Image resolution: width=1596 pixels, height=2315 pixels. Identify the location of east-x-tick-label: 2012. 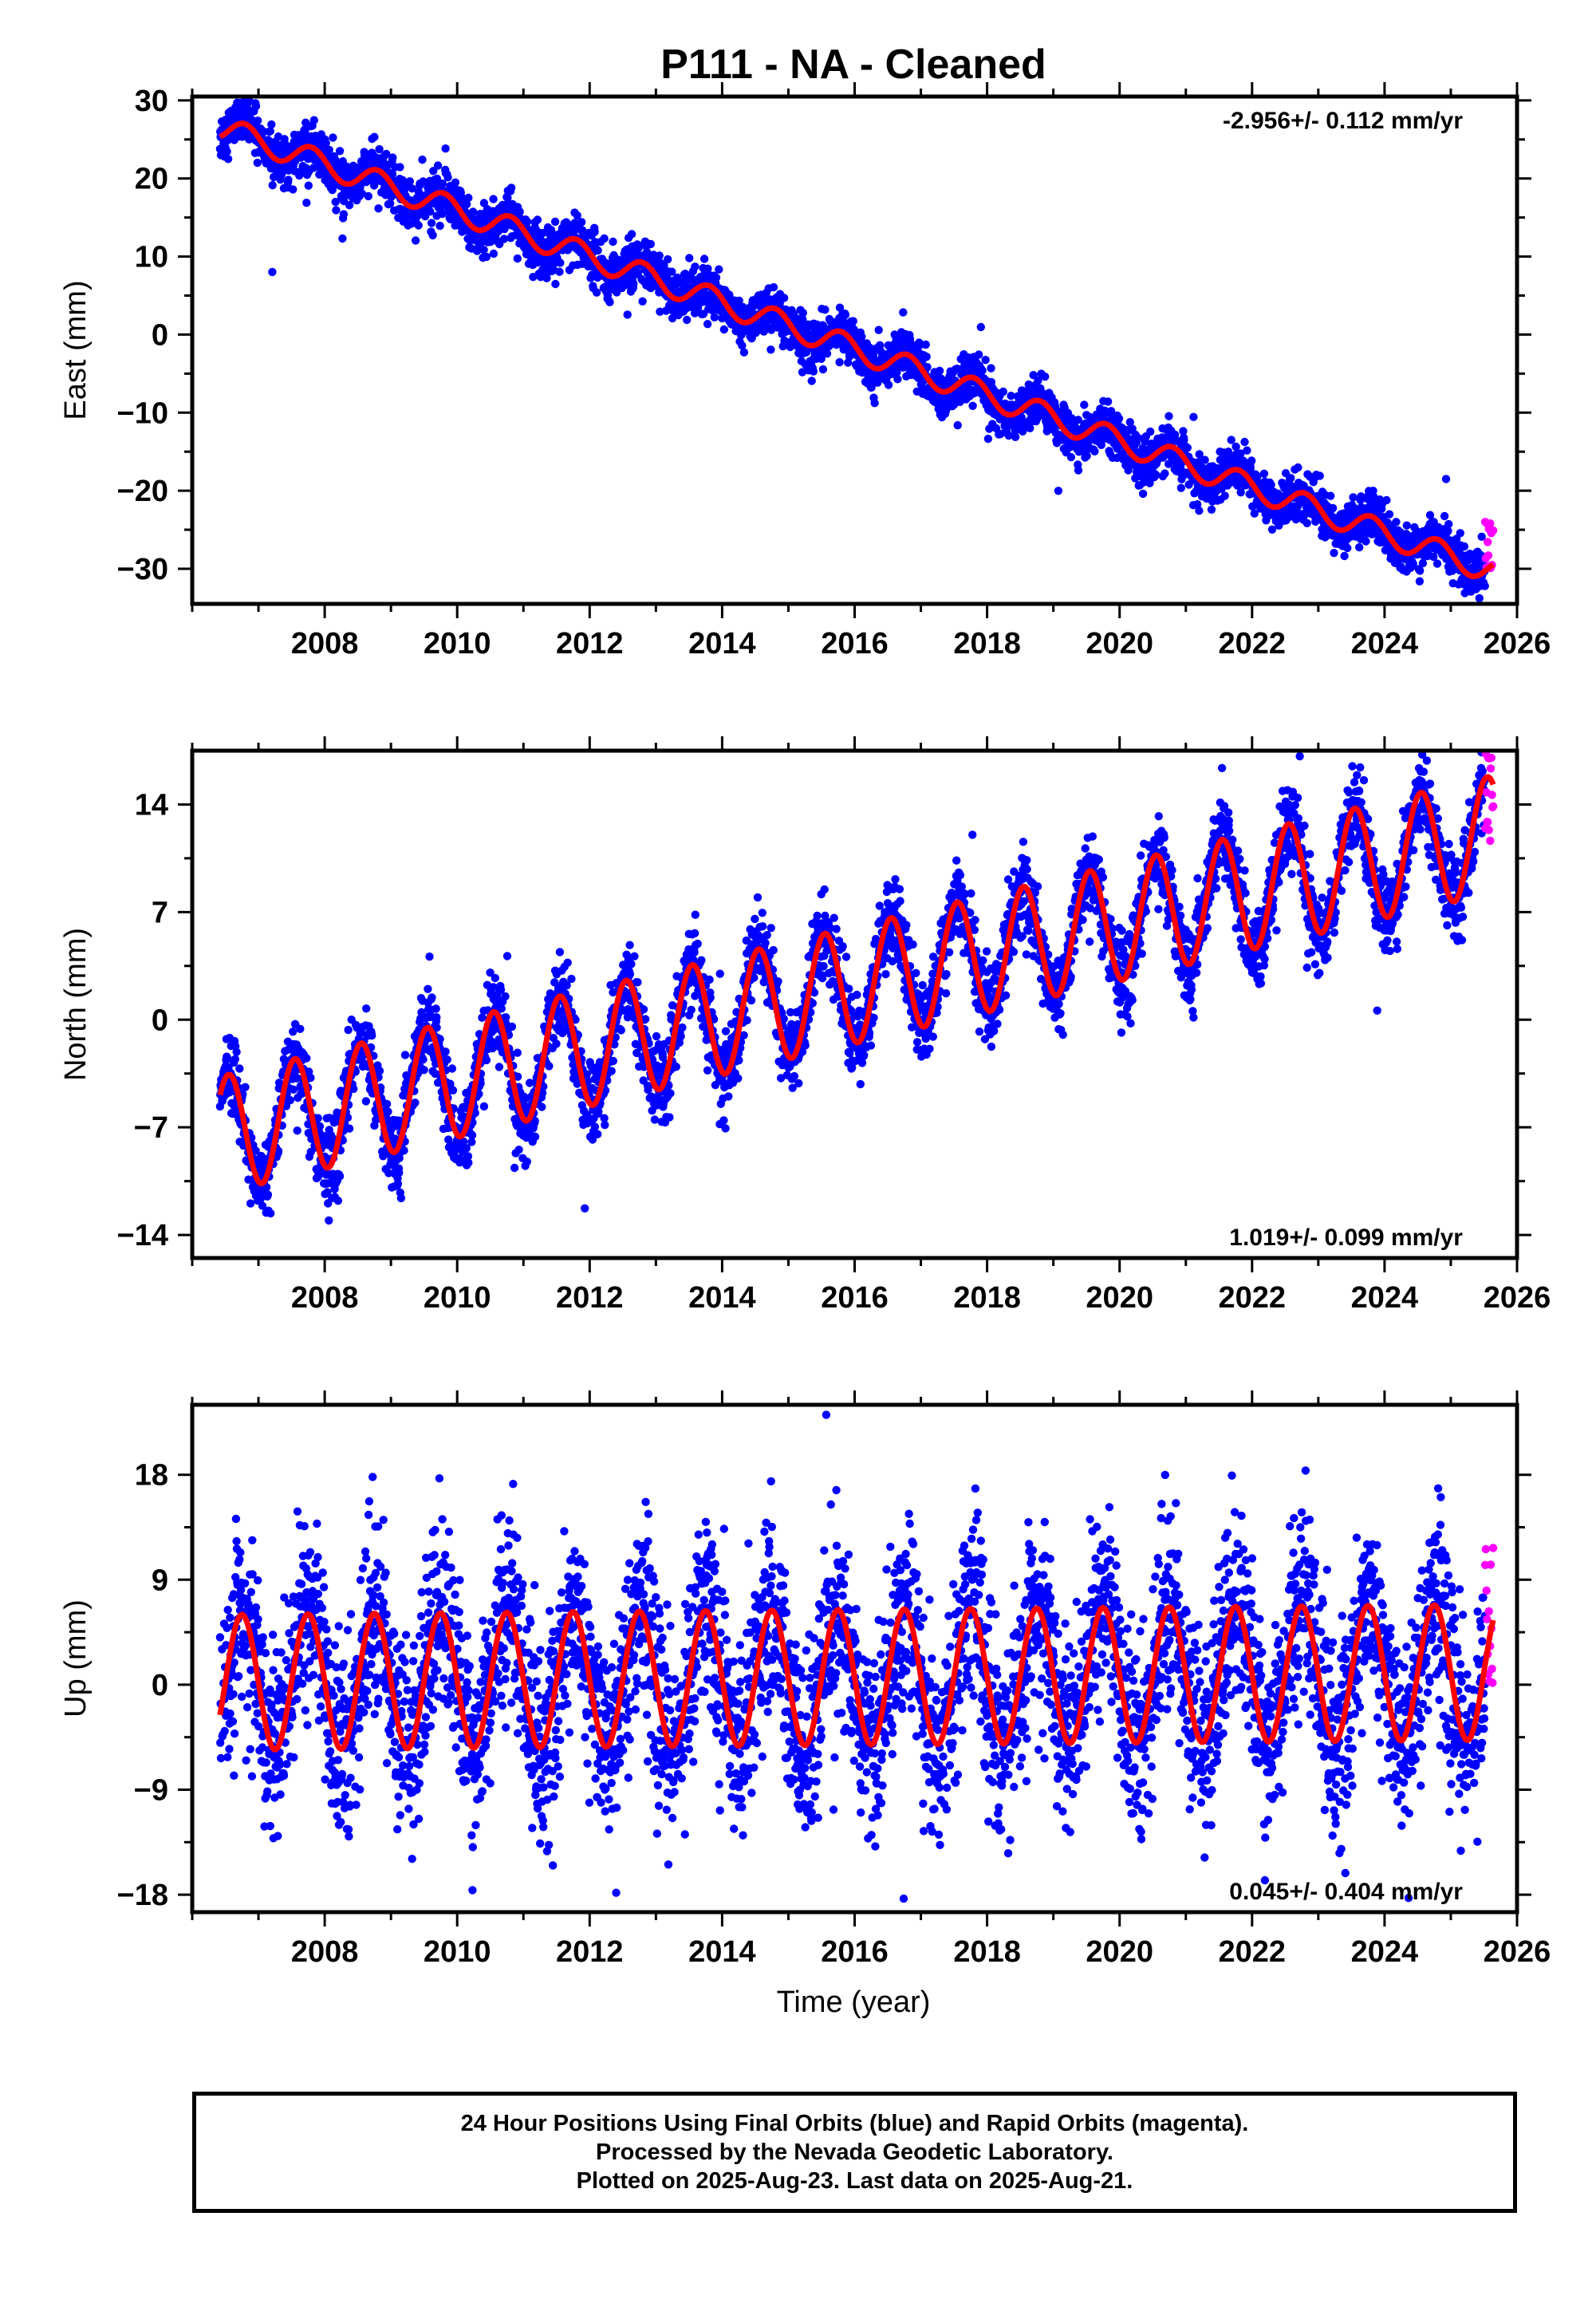
(590, 644).